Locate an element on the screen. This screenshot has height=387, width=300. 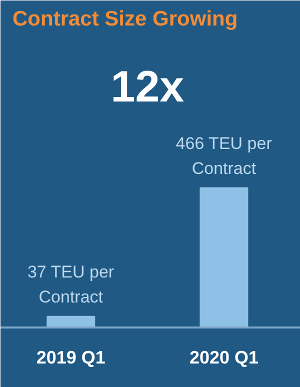
x-tick-label: 2020 Q1 is located at coordinates (224, 358).